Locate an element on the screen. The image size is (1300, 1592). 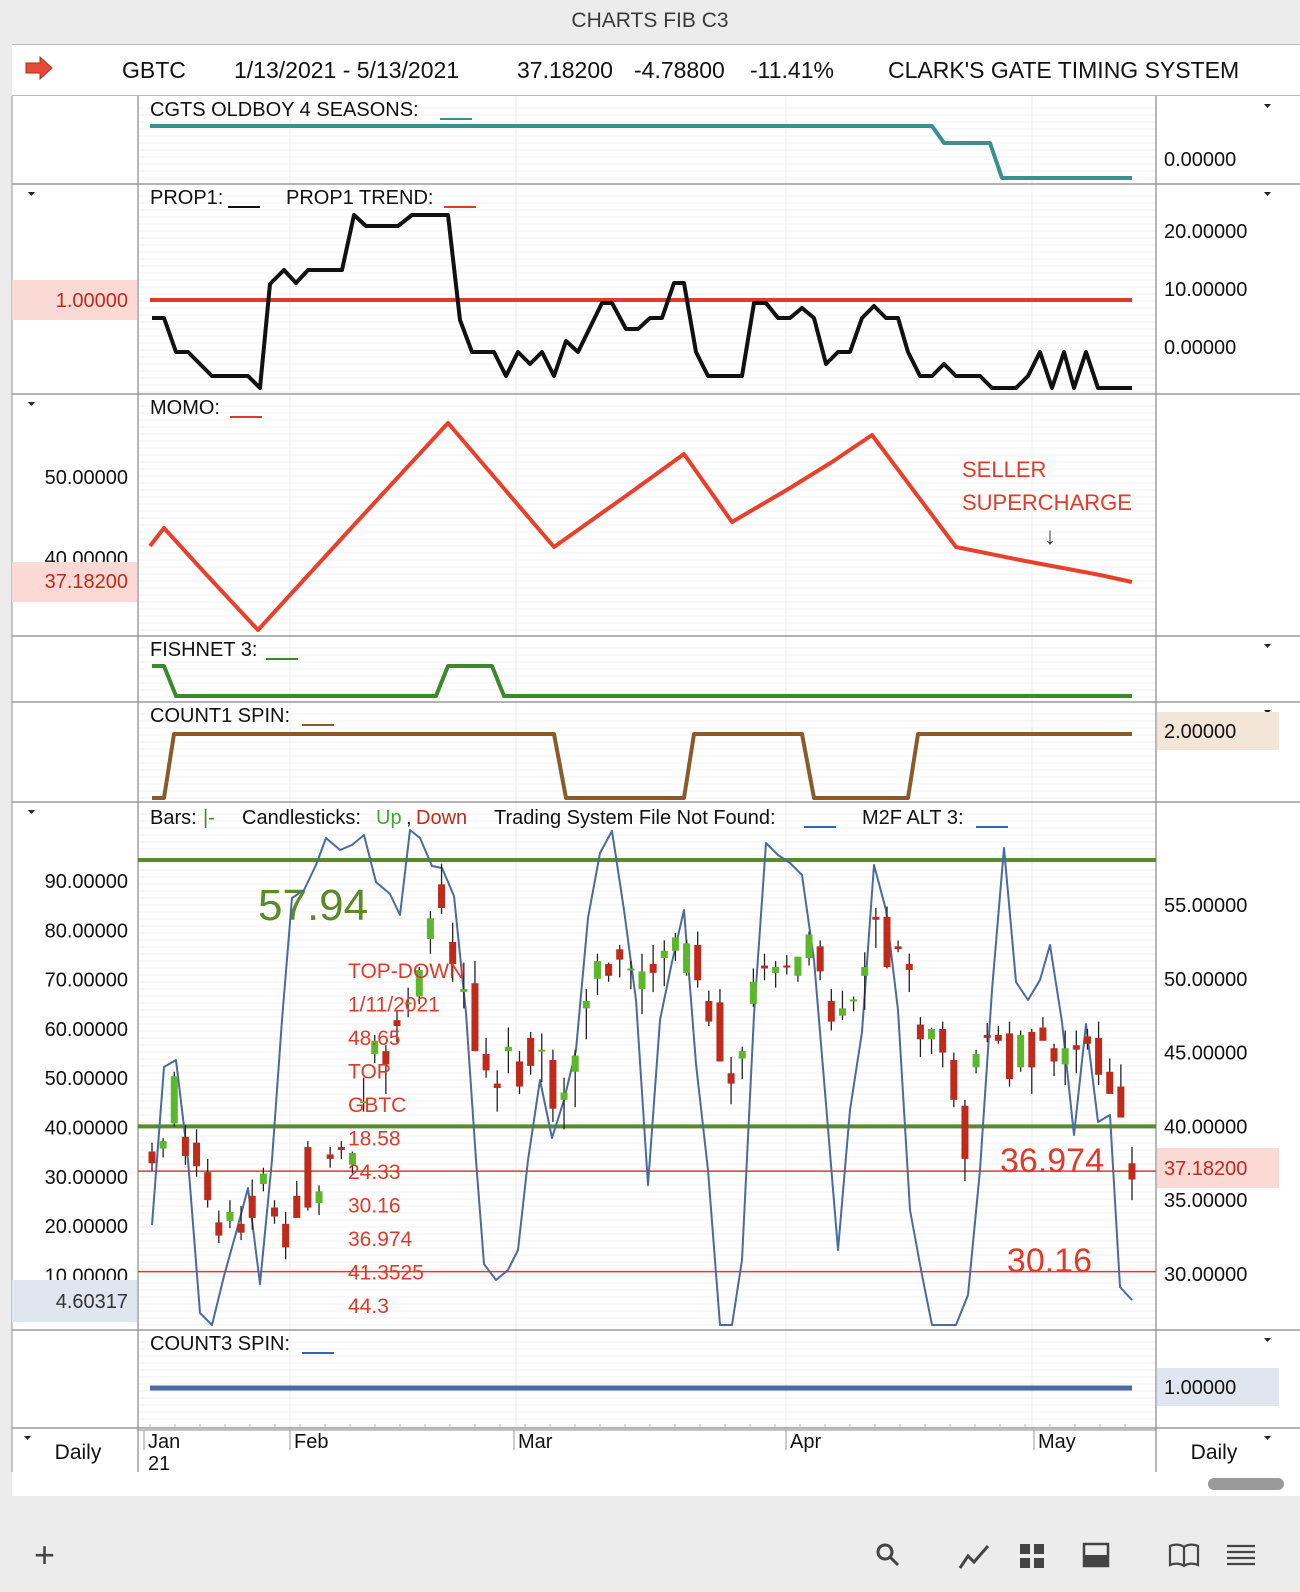
fib-note: TOP-DOWN is located at coordinates (406, 971).